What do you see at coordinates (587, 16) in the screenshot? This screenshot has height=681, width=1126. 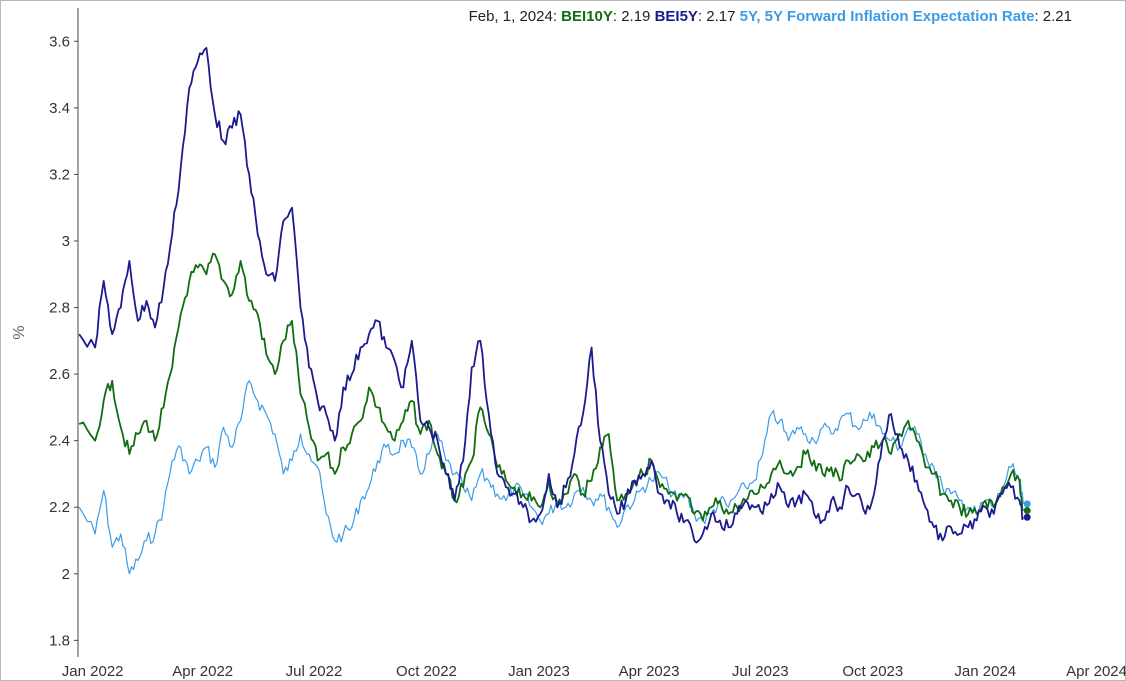 I see `legend-name-bei10y: BEI10Y` at bounding box center [587, 16].